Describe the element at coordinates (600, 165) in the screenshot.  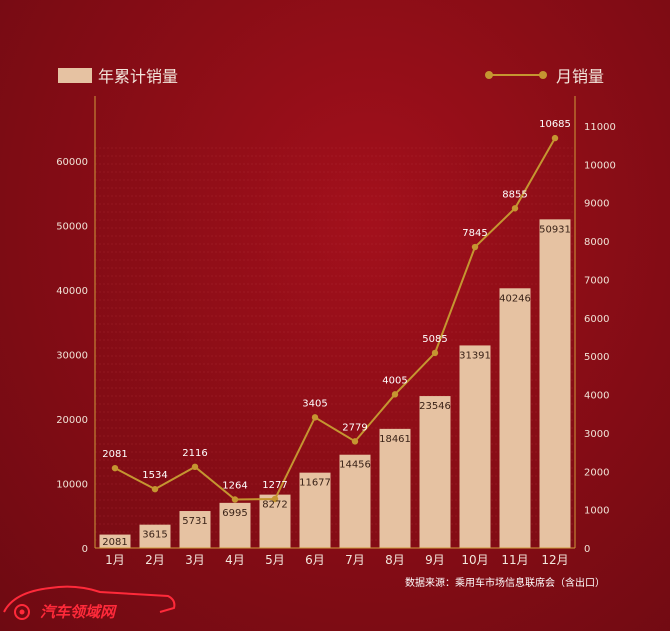
I see `right-axis-tick: 10000` at that location.